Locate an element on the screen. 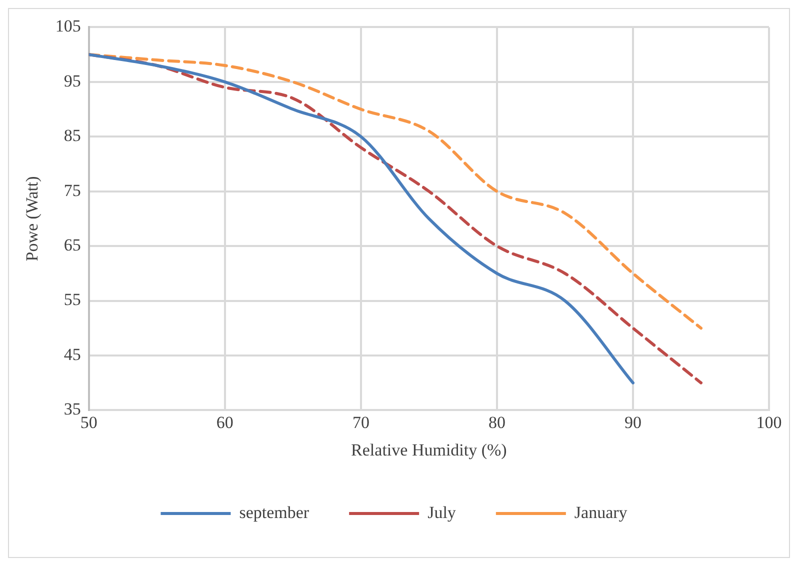  y-tick-label: 35 is located at coordinates (72, 409).